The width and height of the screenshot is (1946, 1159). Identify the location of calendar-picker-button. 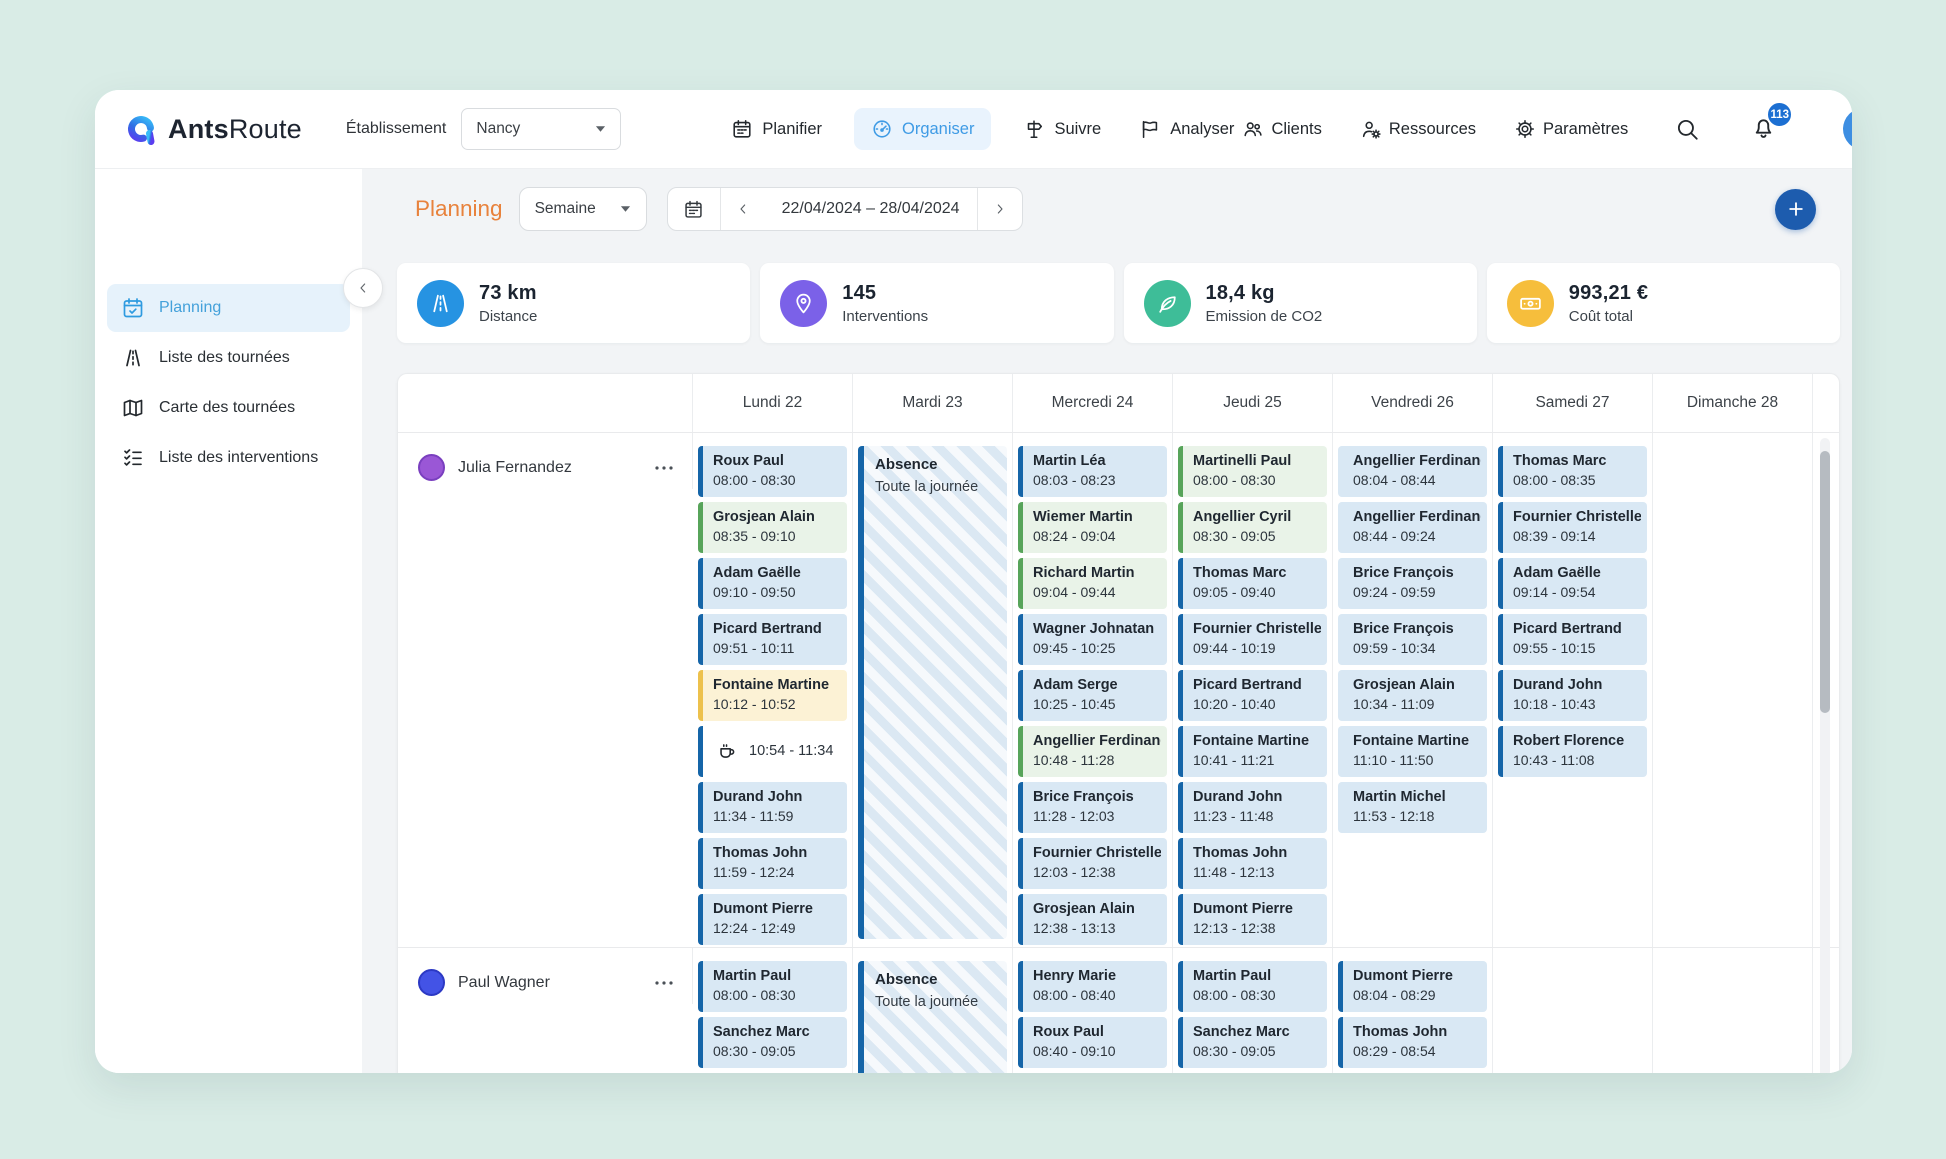
(694, 209).